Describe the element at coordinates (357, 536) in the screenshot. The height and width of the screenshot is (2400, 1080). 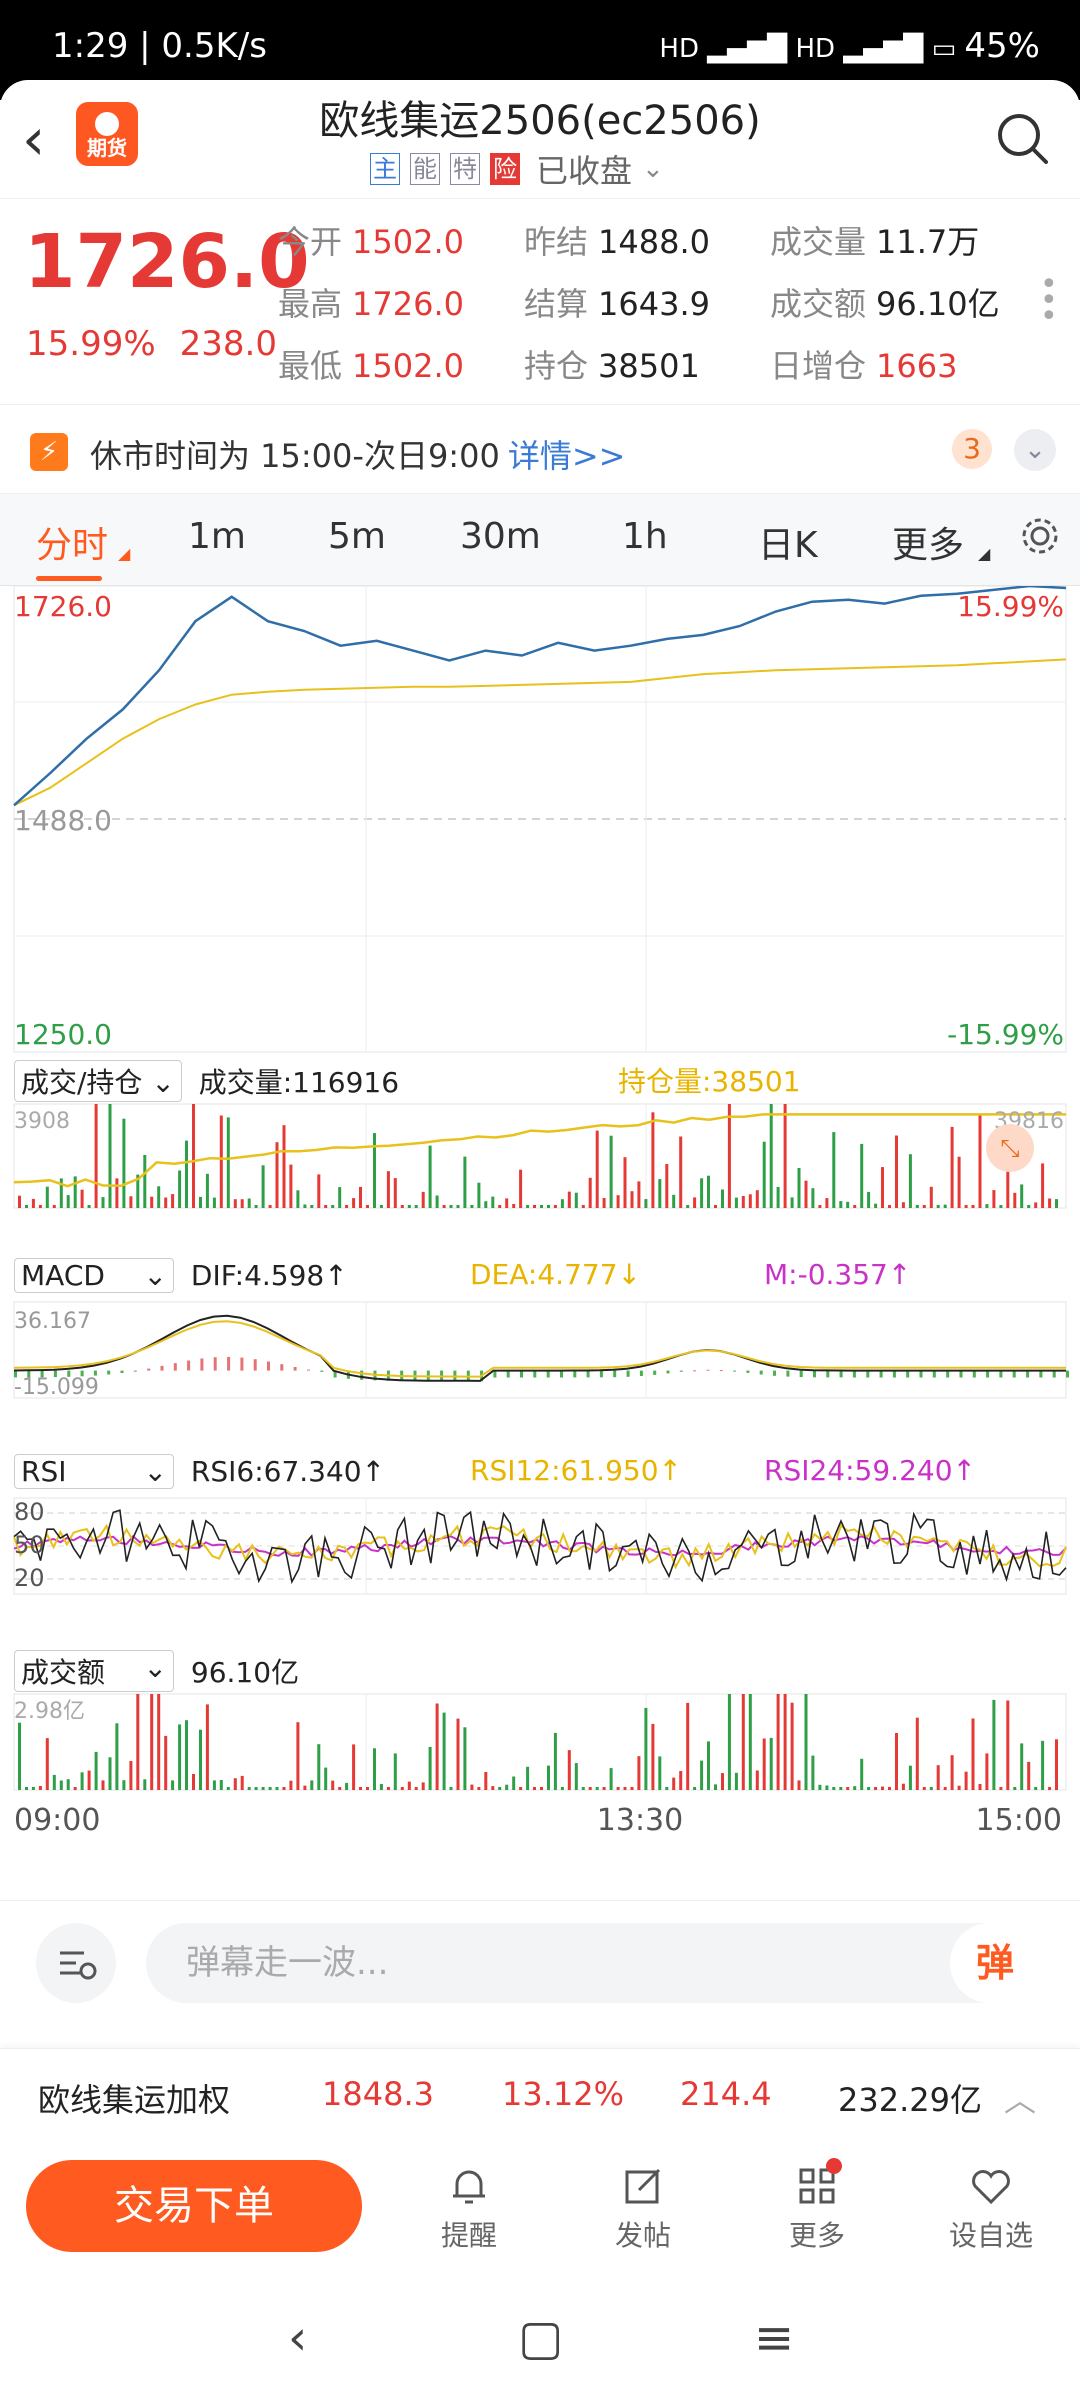
I see `tab-5m: 5m` at that location.